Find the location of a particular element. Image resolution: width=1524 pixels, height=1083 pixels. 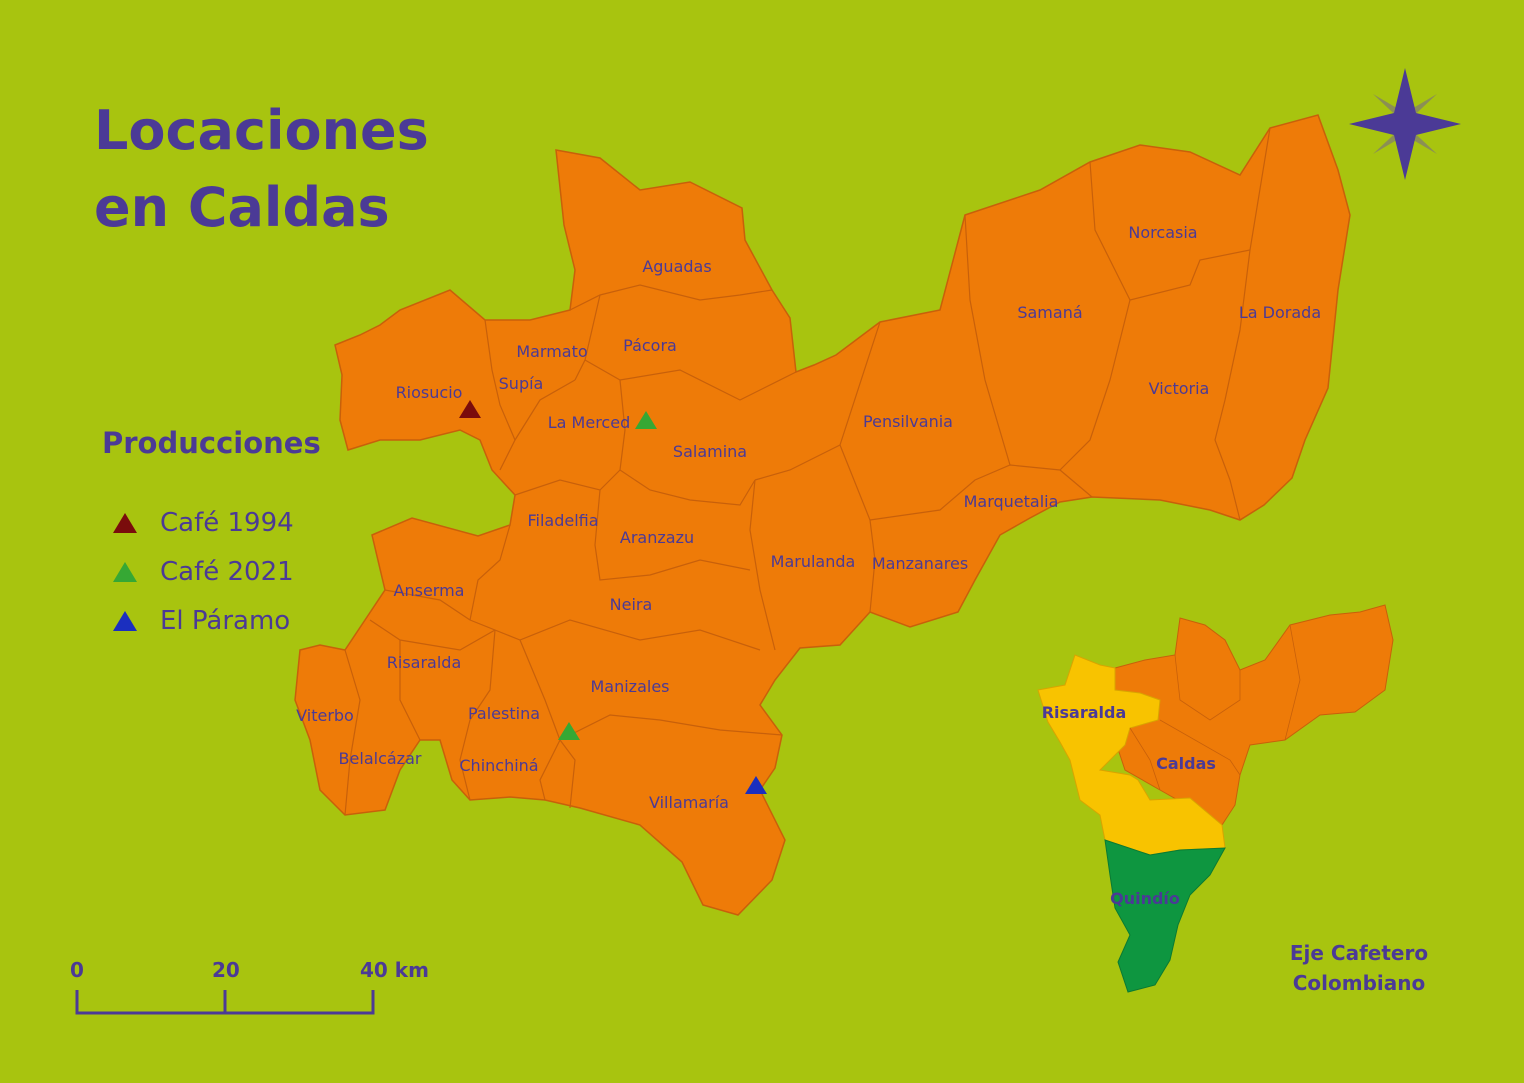

map-title: Locaciones en Caldas is located at coordinates (261, 169).